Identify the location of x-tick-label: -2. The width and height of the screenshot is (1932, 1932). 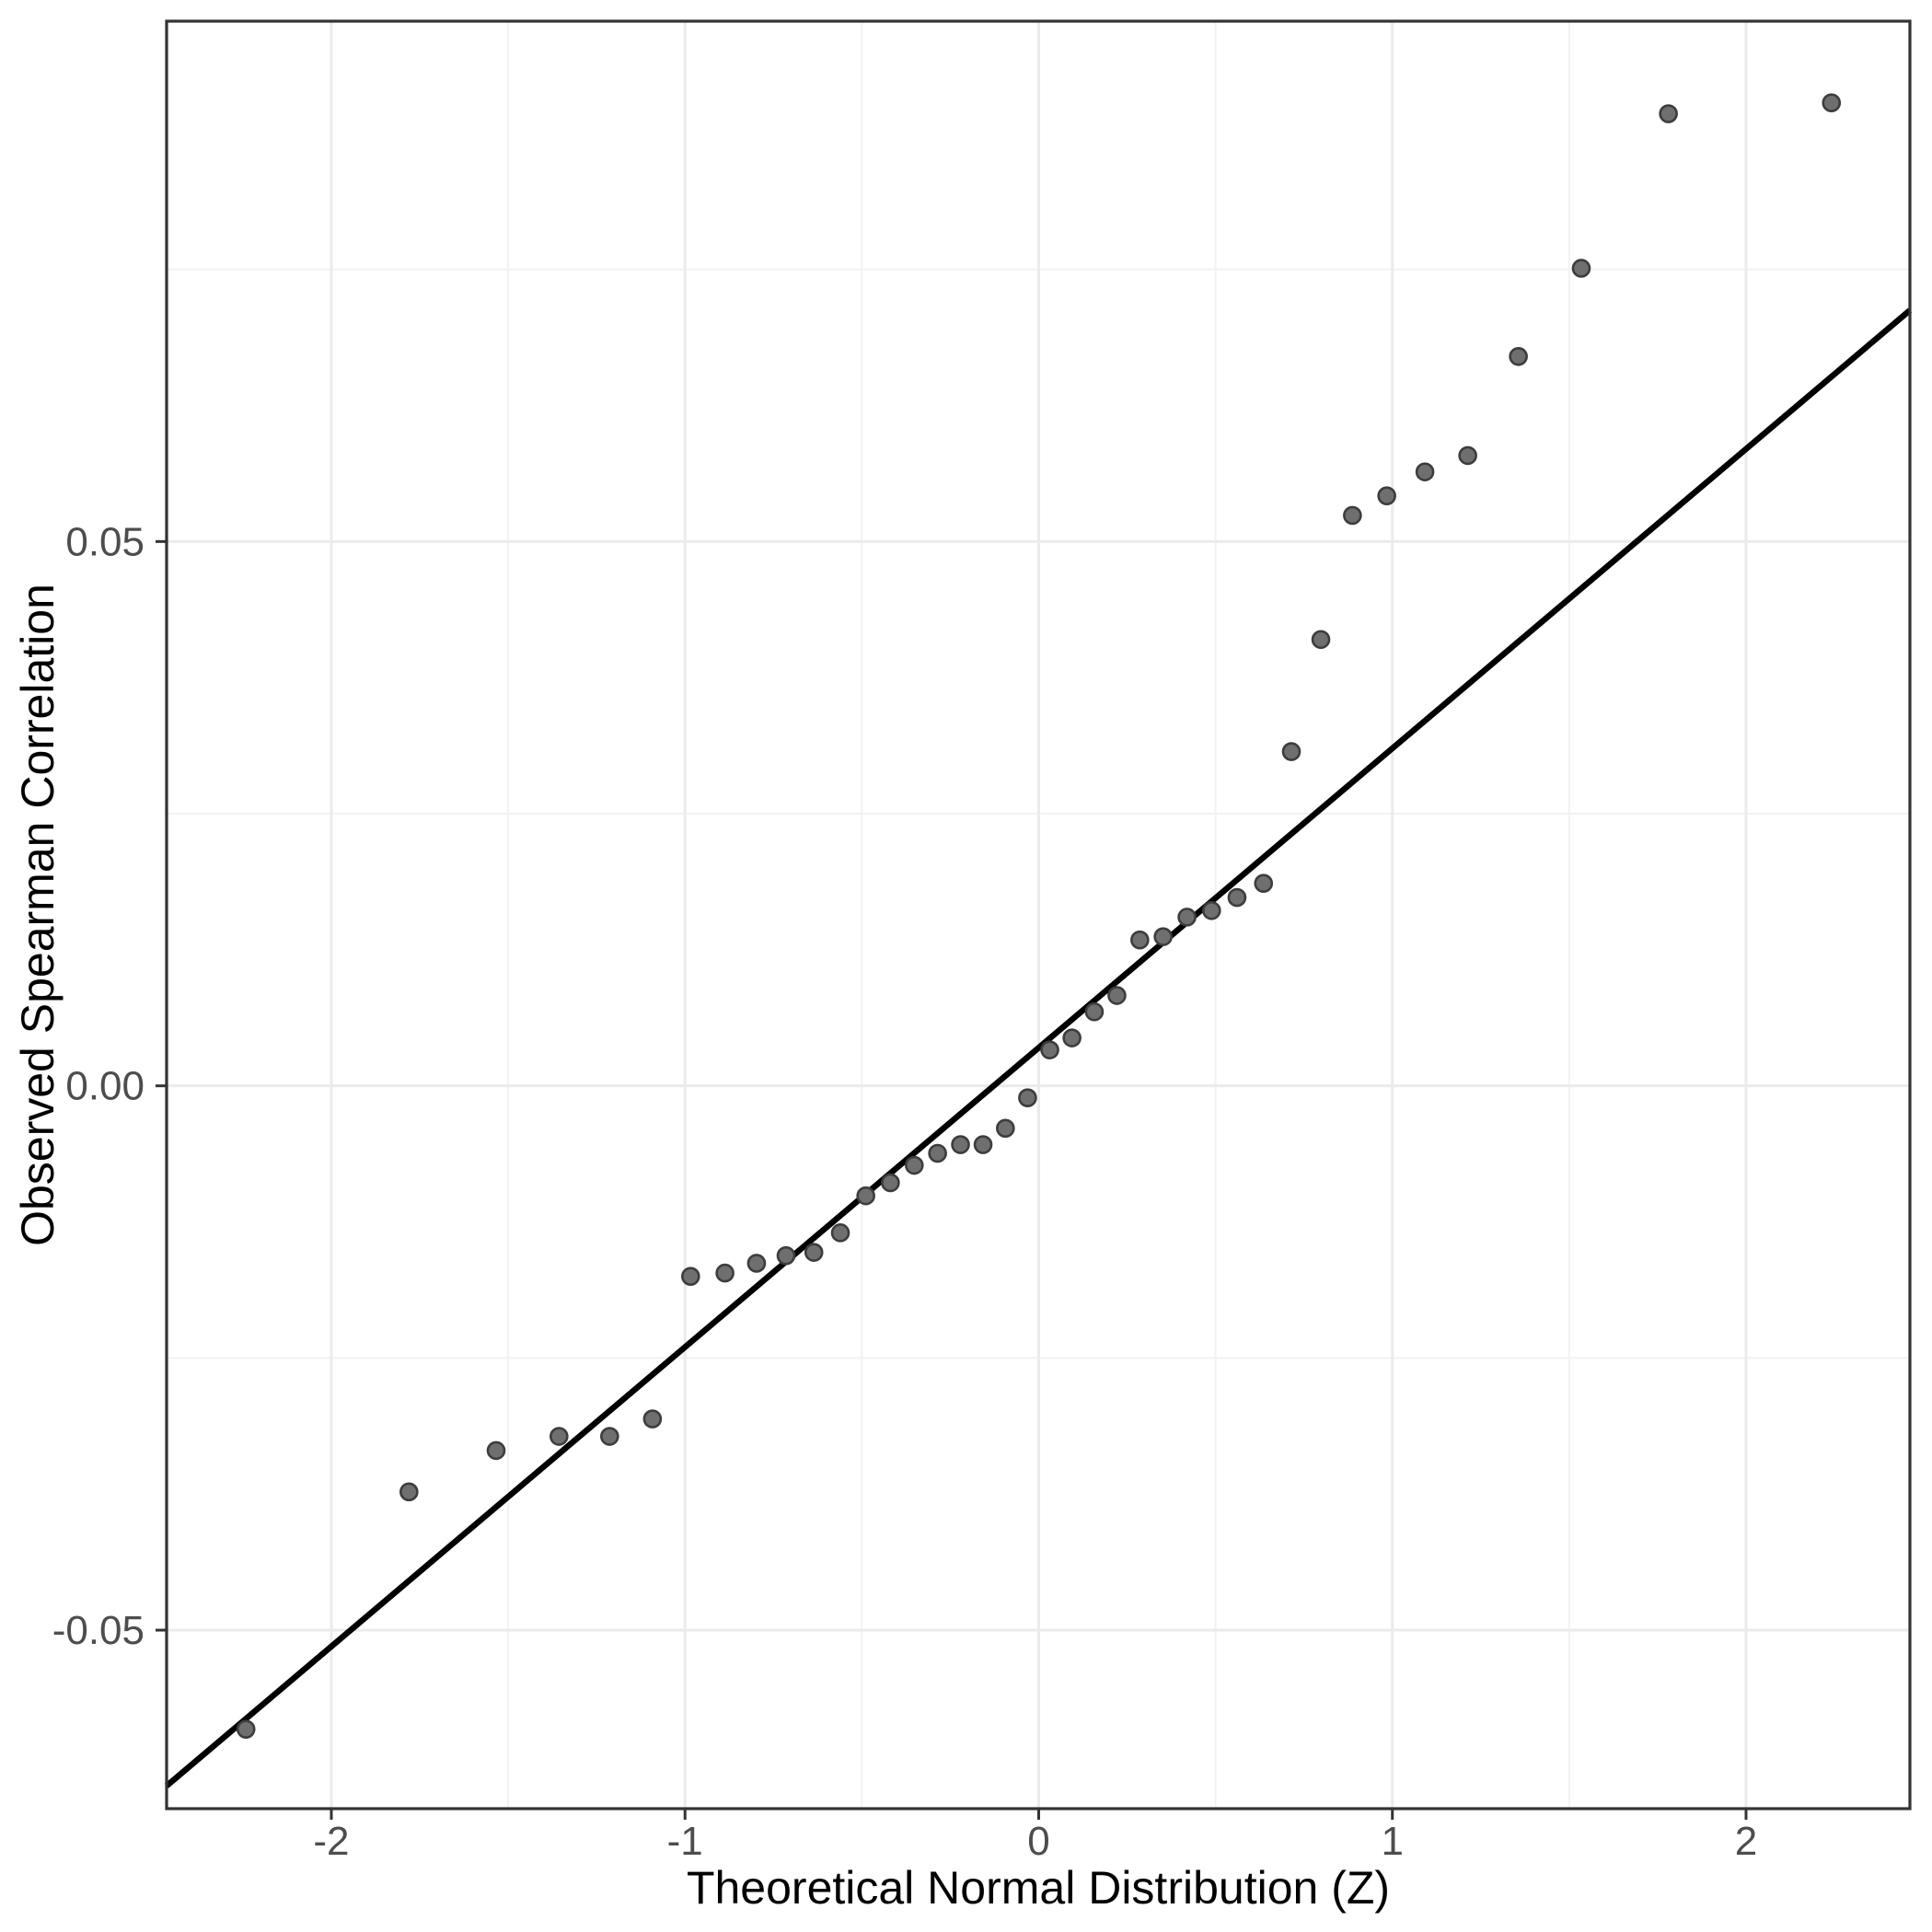
(331, 1842).